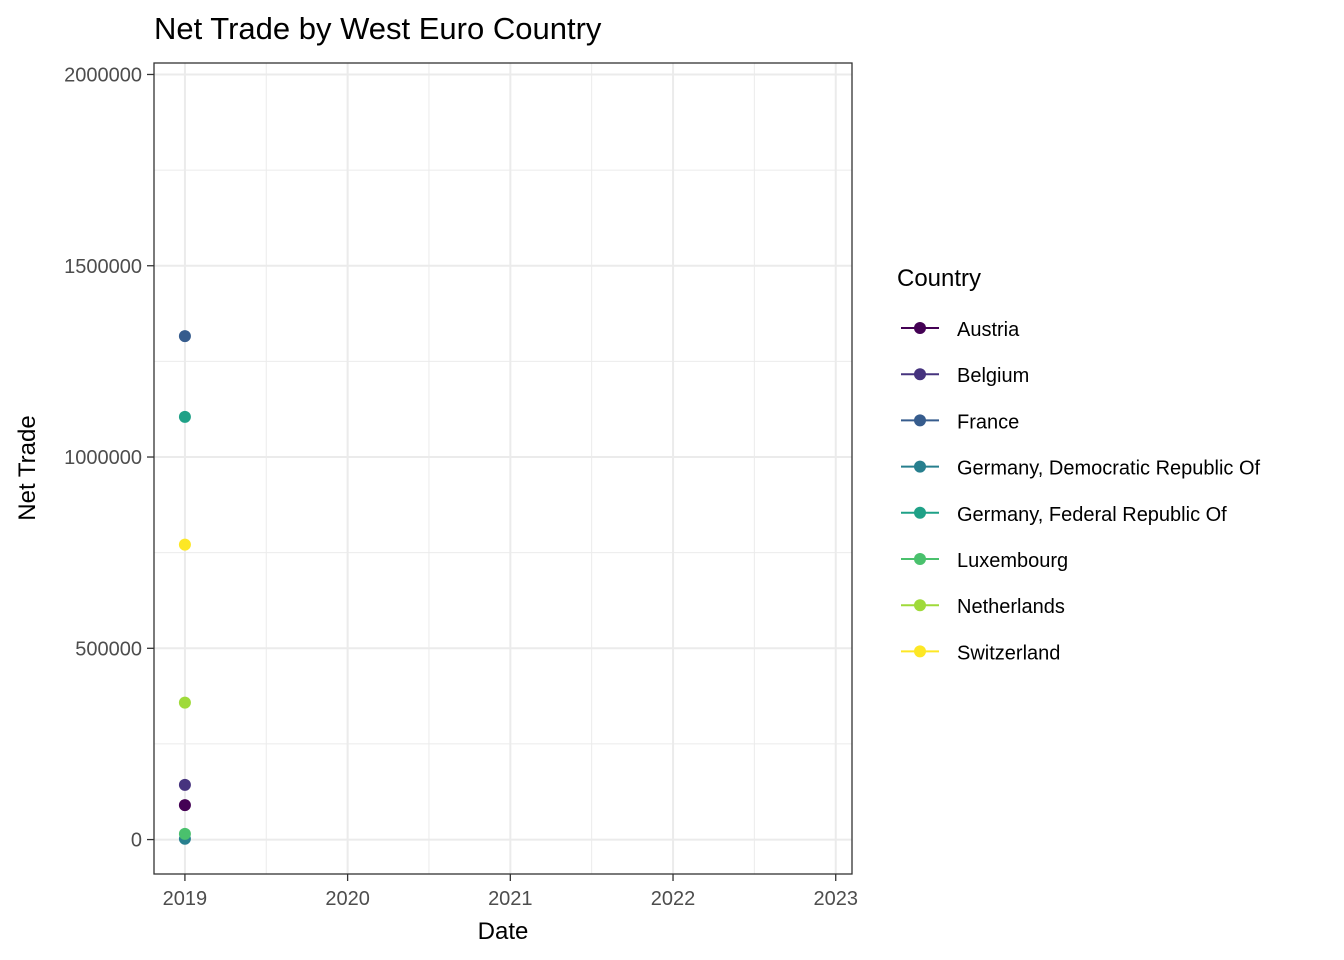 This screenshot has height=960, width=1344. I want to click on legend-label: Netherlands, so click(1011, 607).